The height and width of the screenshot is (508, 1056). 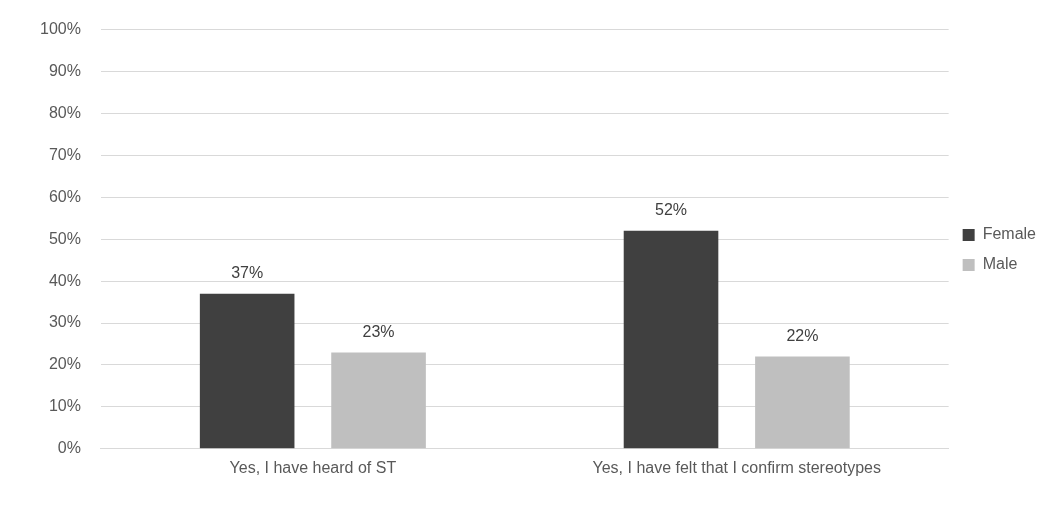 What do you see at coordinates (64, 154) in the screenshot?
I see `y-tick-label: 70%` at bounding box center [64, 154].